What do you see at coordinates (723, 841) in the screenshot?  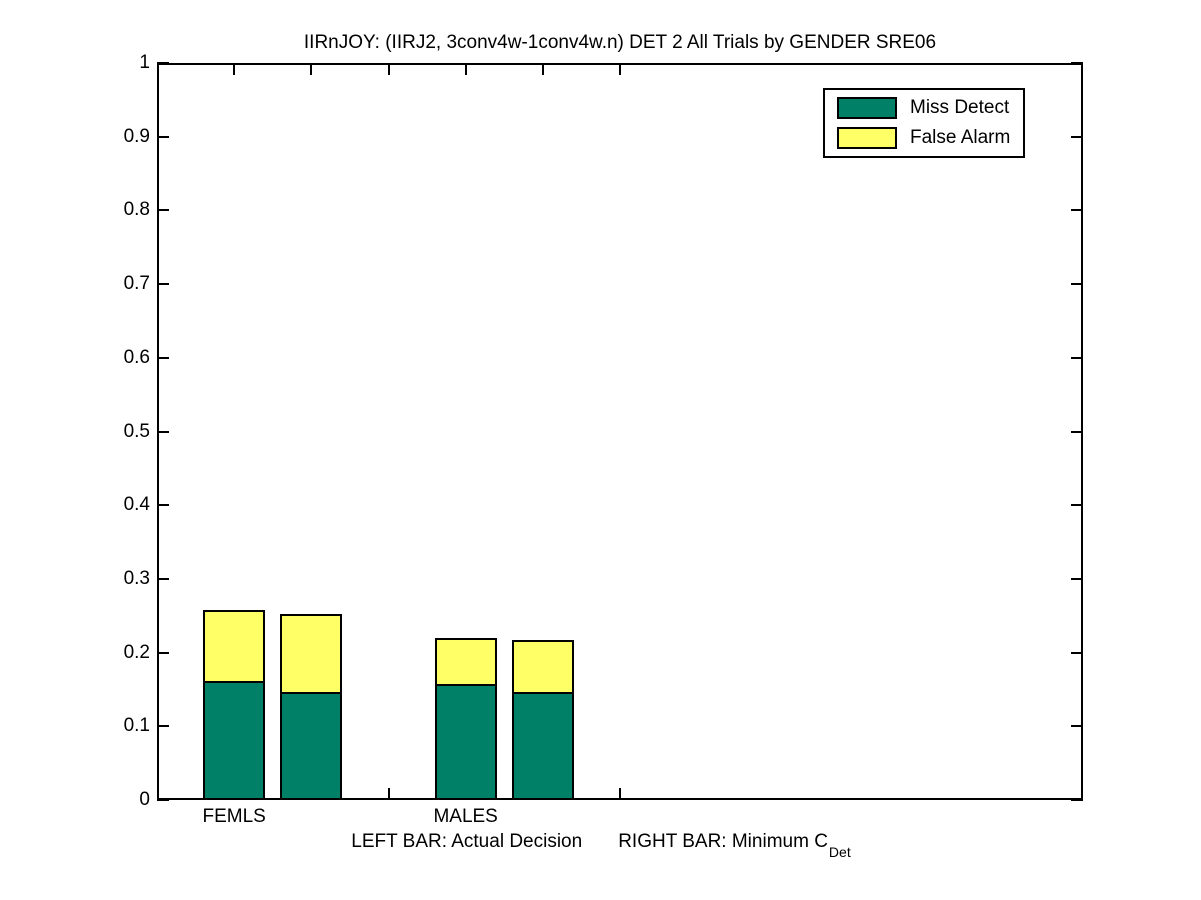 I see `footnote-right-bar: RIGHT BAR: Minimum C` at bounding box center [723, 841].